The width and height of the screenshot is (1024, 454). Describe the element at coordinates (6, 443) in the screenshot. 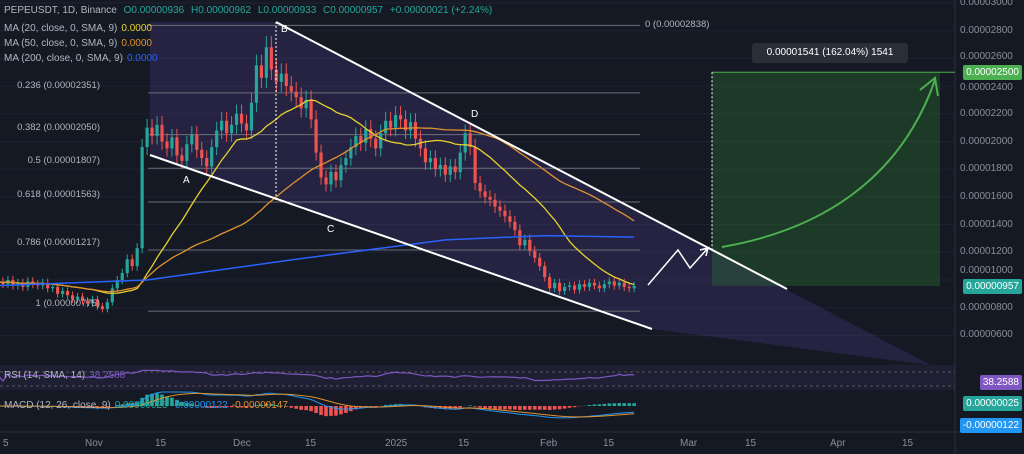

I see `time-tick: 5` at that location.